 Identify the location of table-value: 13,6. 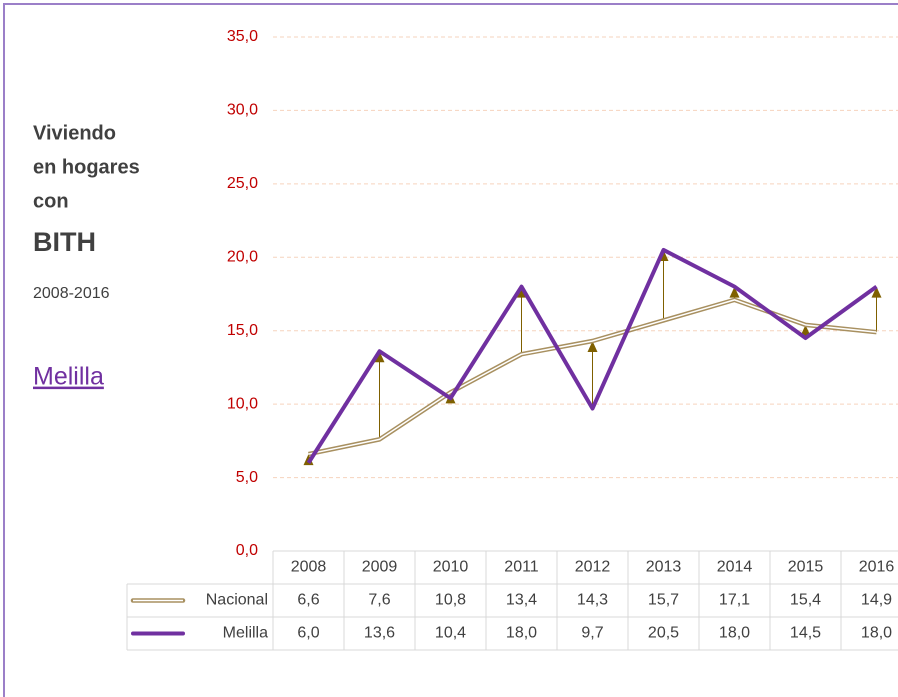
(379, 633).